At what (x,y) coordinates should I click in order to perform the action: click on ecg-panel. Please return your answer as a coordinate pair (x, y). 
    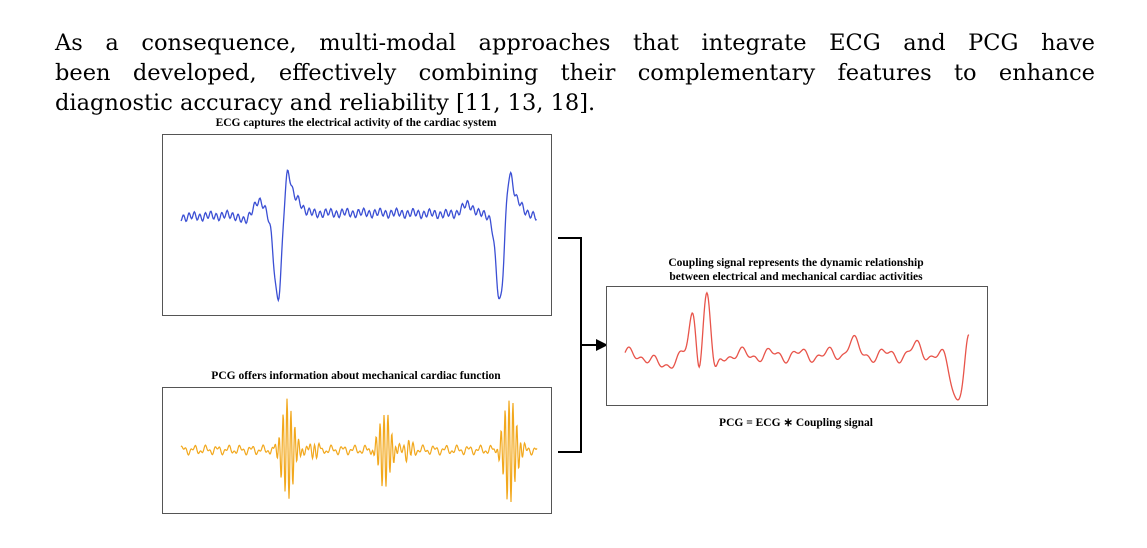
    Looking at the image, I should click on (357, 225).